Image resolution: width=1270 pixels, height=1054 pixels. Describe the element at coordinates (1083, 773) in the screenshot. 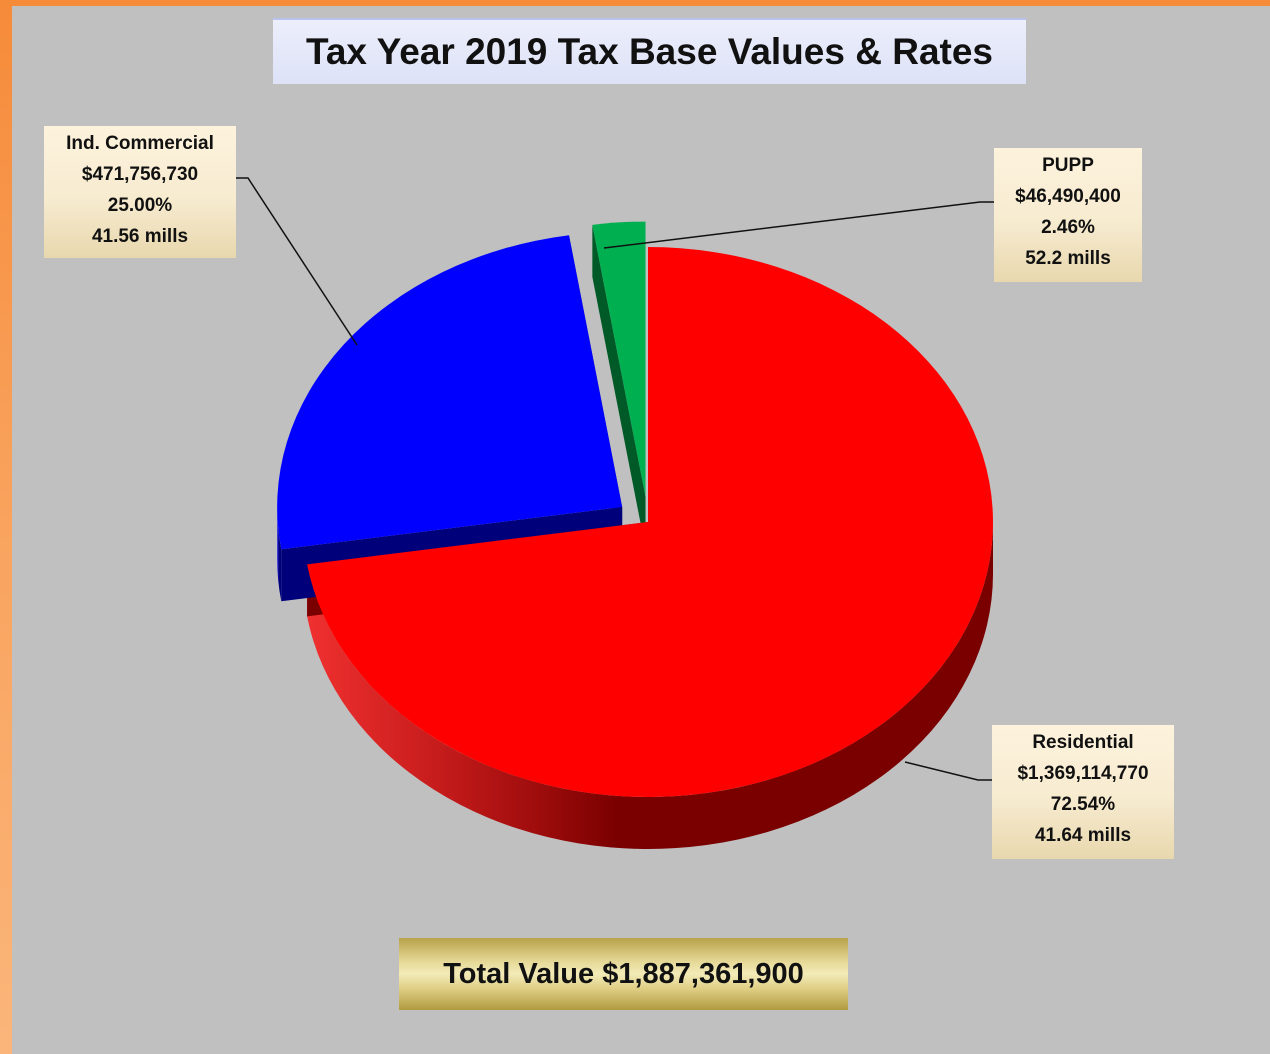

I see `label-residential-value: $1,369,114,770` at that location.